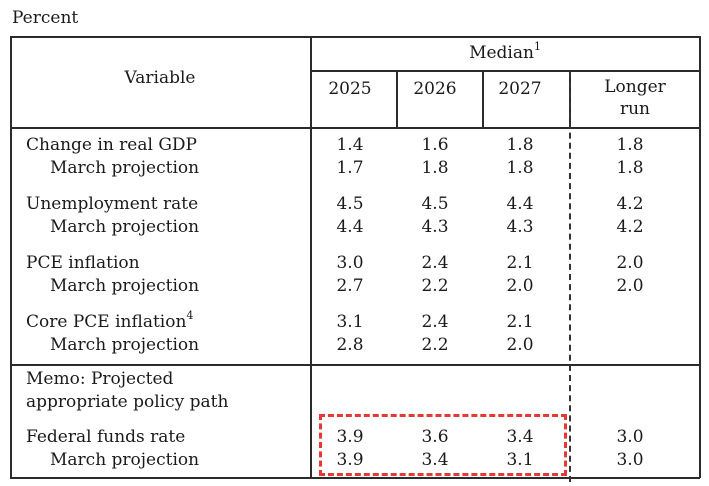 The height and width of the screenshot is (486, 709). What do you see at coordinates (350, 168) in the screenshot?
I see `cell-2025: 1.7` at bounding box center [350, 168].